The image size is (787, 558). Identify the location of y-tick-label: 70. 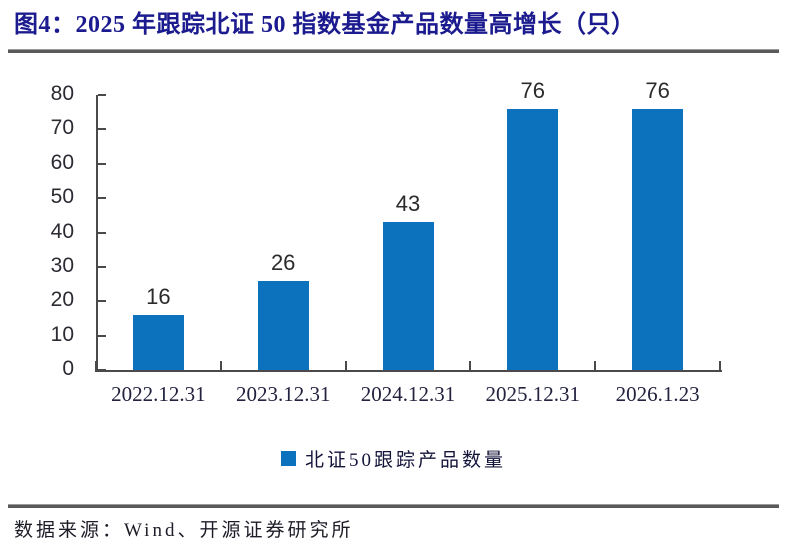
(62, 128).